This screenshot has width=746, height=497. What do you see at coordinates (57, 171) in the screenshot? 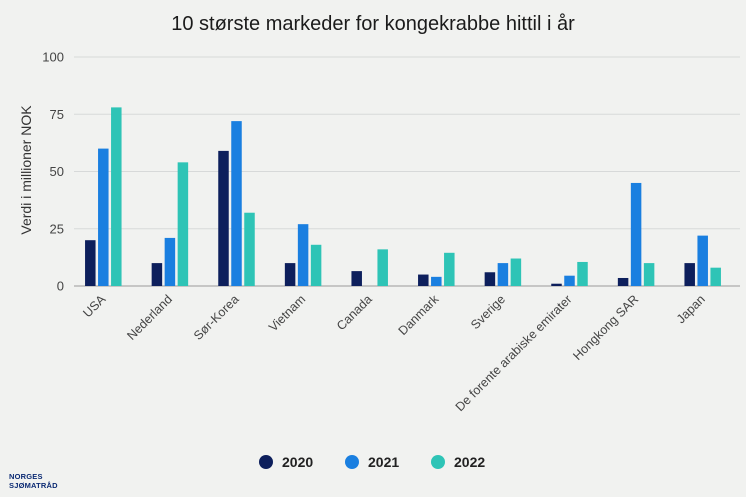
I see `y-tick-label: 50` at bounding box center [57, 171].